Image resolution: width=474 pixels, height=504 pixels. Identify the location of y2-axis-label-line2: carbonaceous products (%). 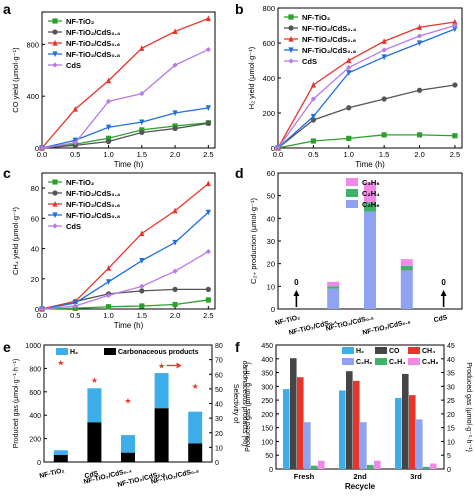
(244, 404).